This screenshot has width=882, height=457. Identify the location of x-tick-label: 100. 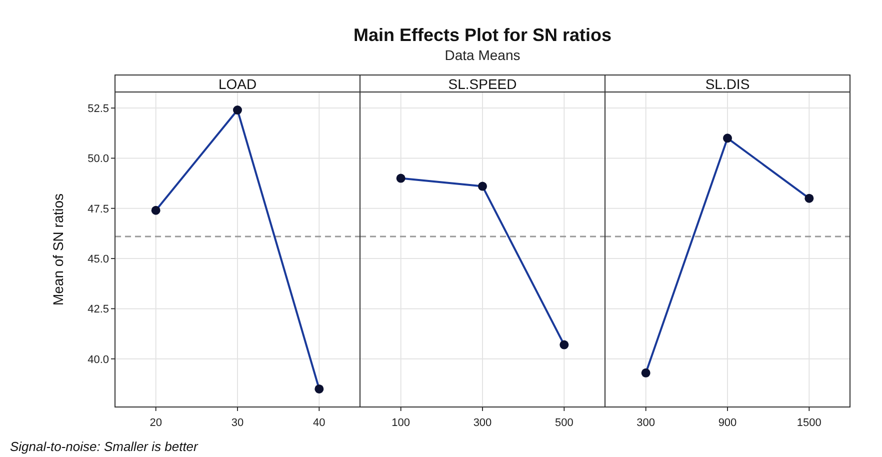
(401, 423).